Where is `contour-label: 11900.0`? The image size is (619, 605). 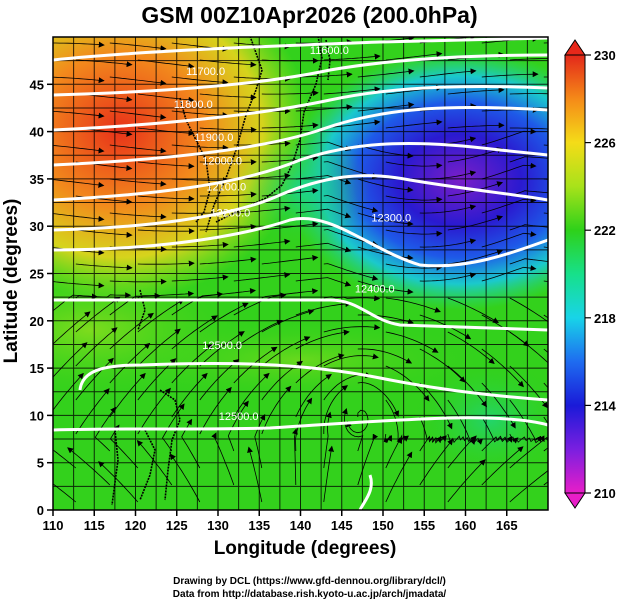
contour-label: 11900.0 is located at coordinates (213, 138).